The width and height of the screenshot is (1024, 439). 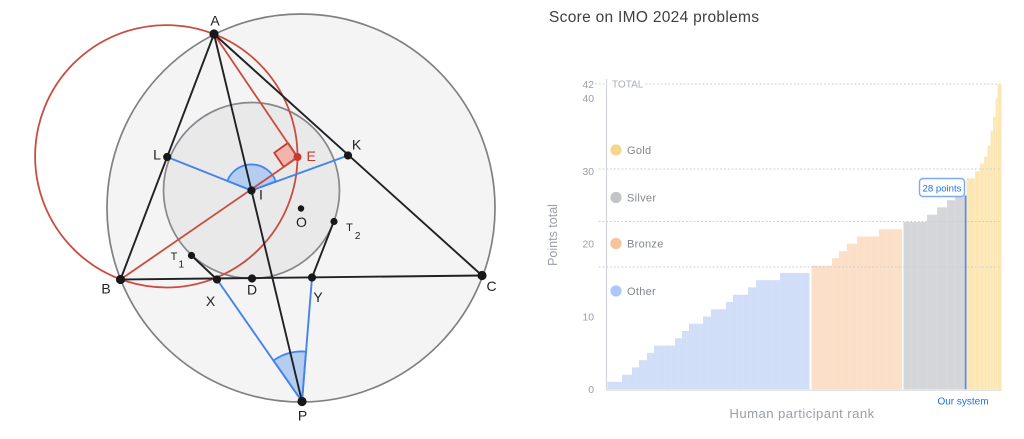 What do you see at coordinates (641, 292) in the screenshot?
I see `svg-text: Other` at bounding box center [641, 292].